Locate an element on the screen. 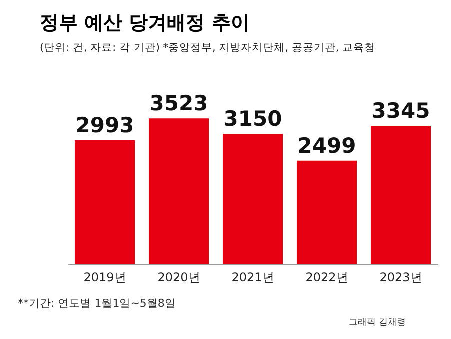 The image size is (451, 339). data-label: 2499 is located at coordinates (327, 146).